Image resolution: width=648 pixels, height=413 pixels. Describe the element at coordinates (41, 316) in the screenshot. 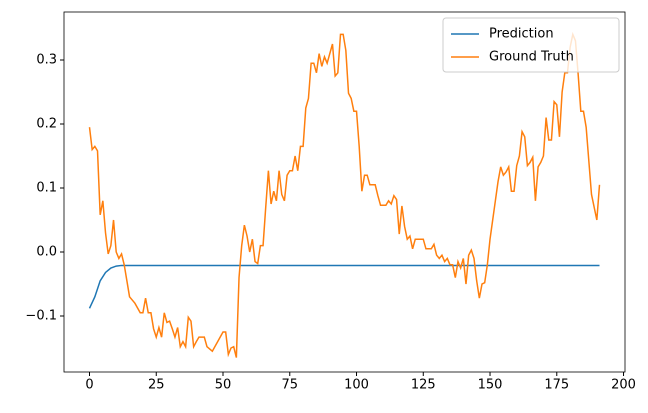

I see `y-tick-label: −0.1` at that location.